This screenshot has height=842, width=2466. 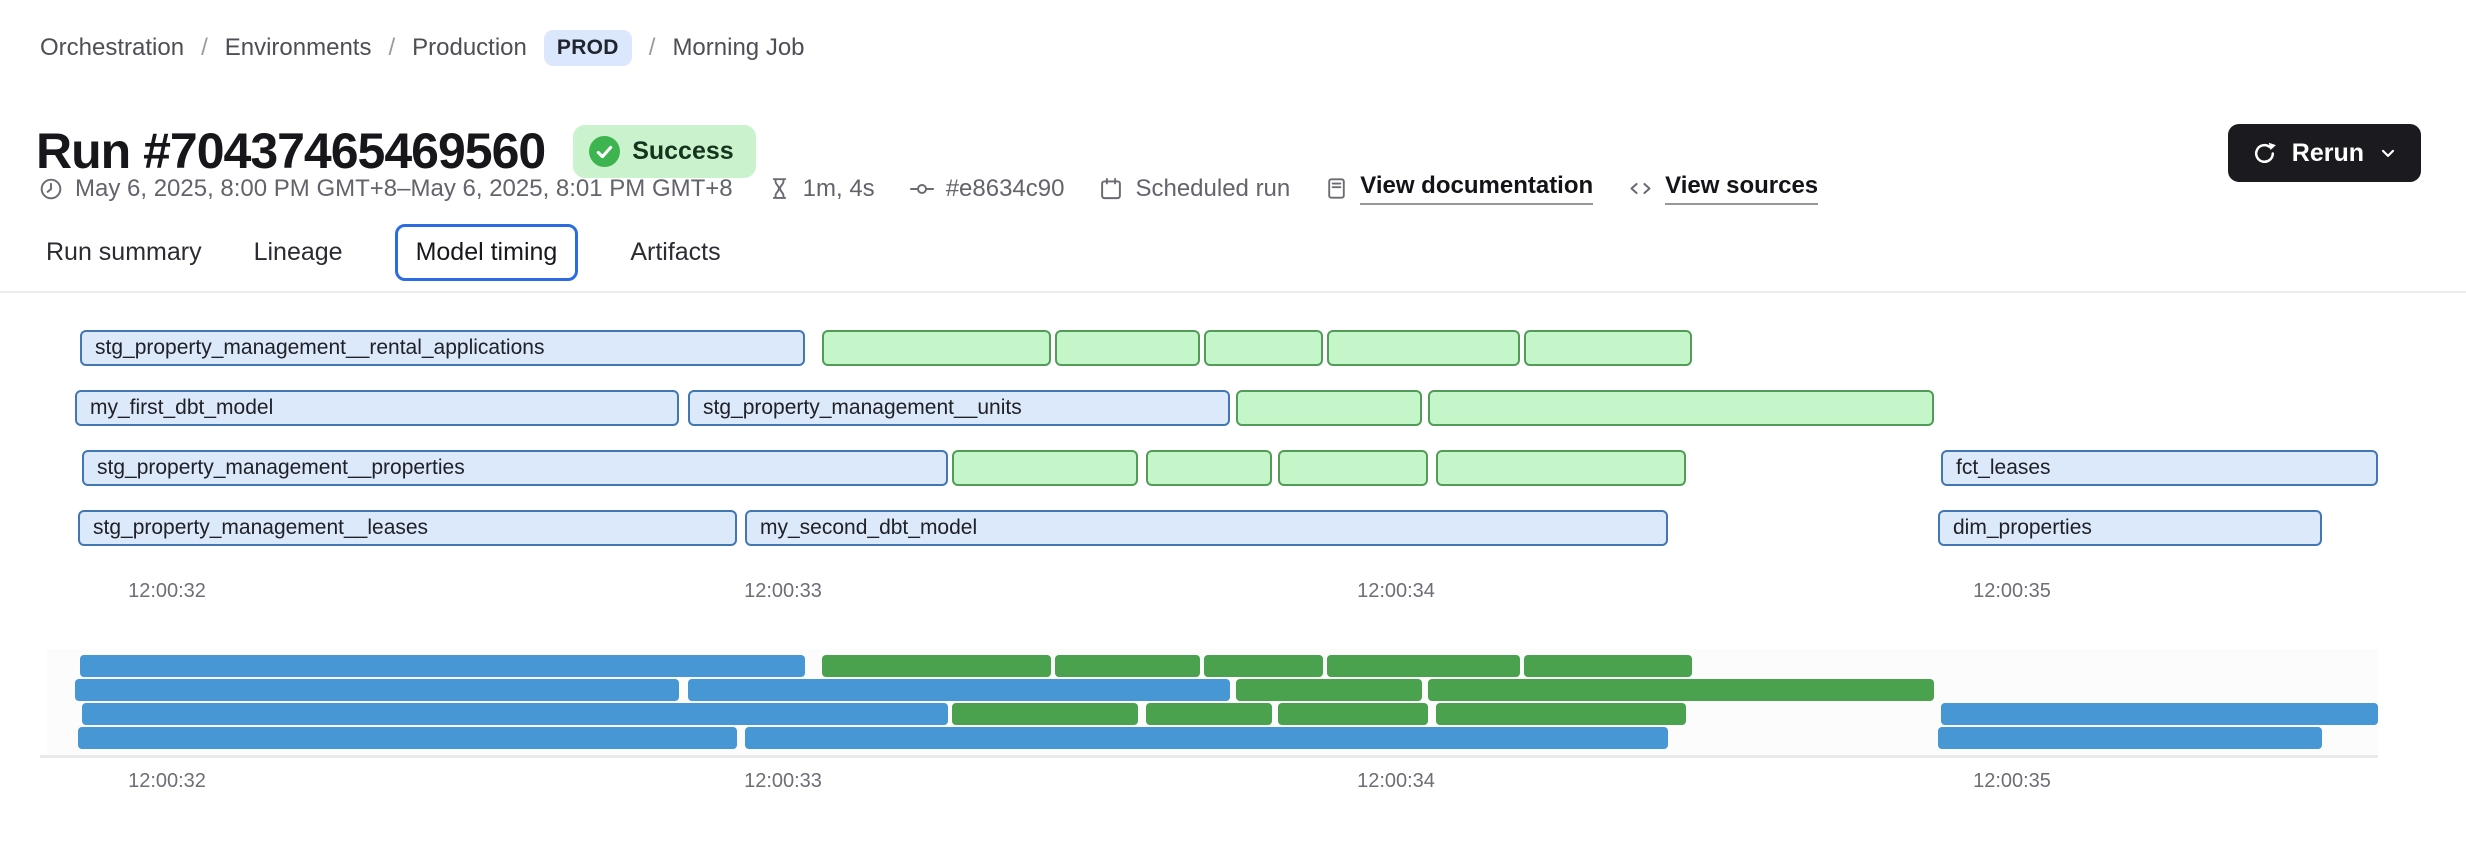 I want to click on calendar-icon, so click(x=1111, y=188).